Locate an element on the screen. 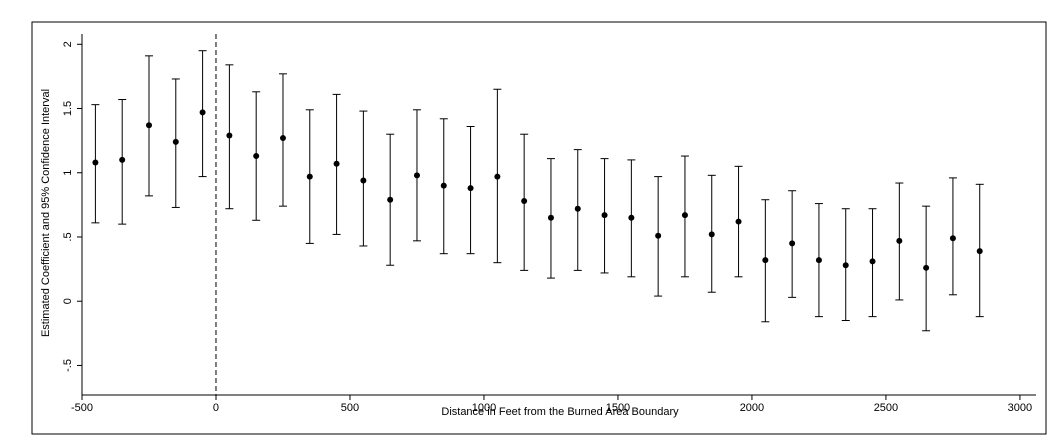  x-tick-label: 1000 is located at coordinates (484, 408).